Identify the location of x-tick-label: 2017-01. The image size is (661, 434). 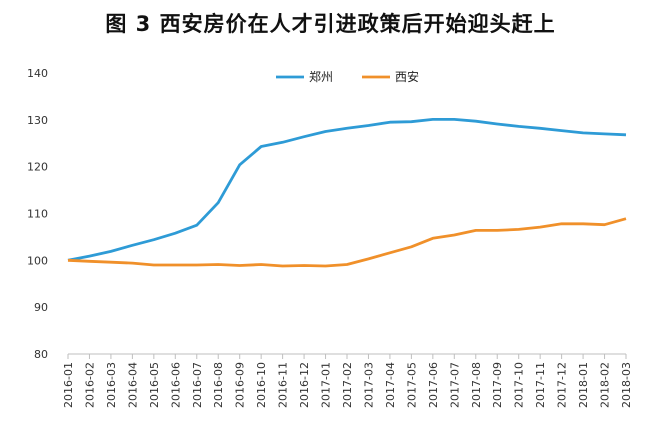
(326, 385).